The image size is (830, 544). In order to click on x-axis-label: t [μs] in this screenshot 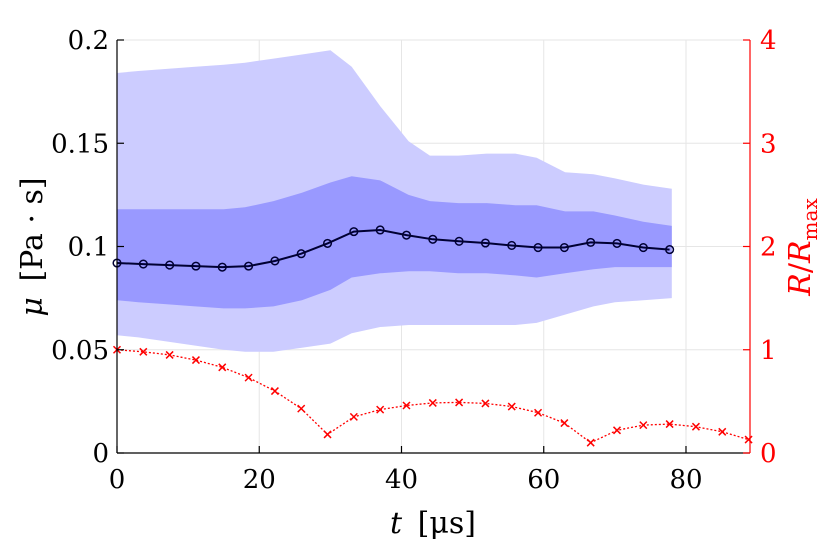, I will do `click(433, 523)`.